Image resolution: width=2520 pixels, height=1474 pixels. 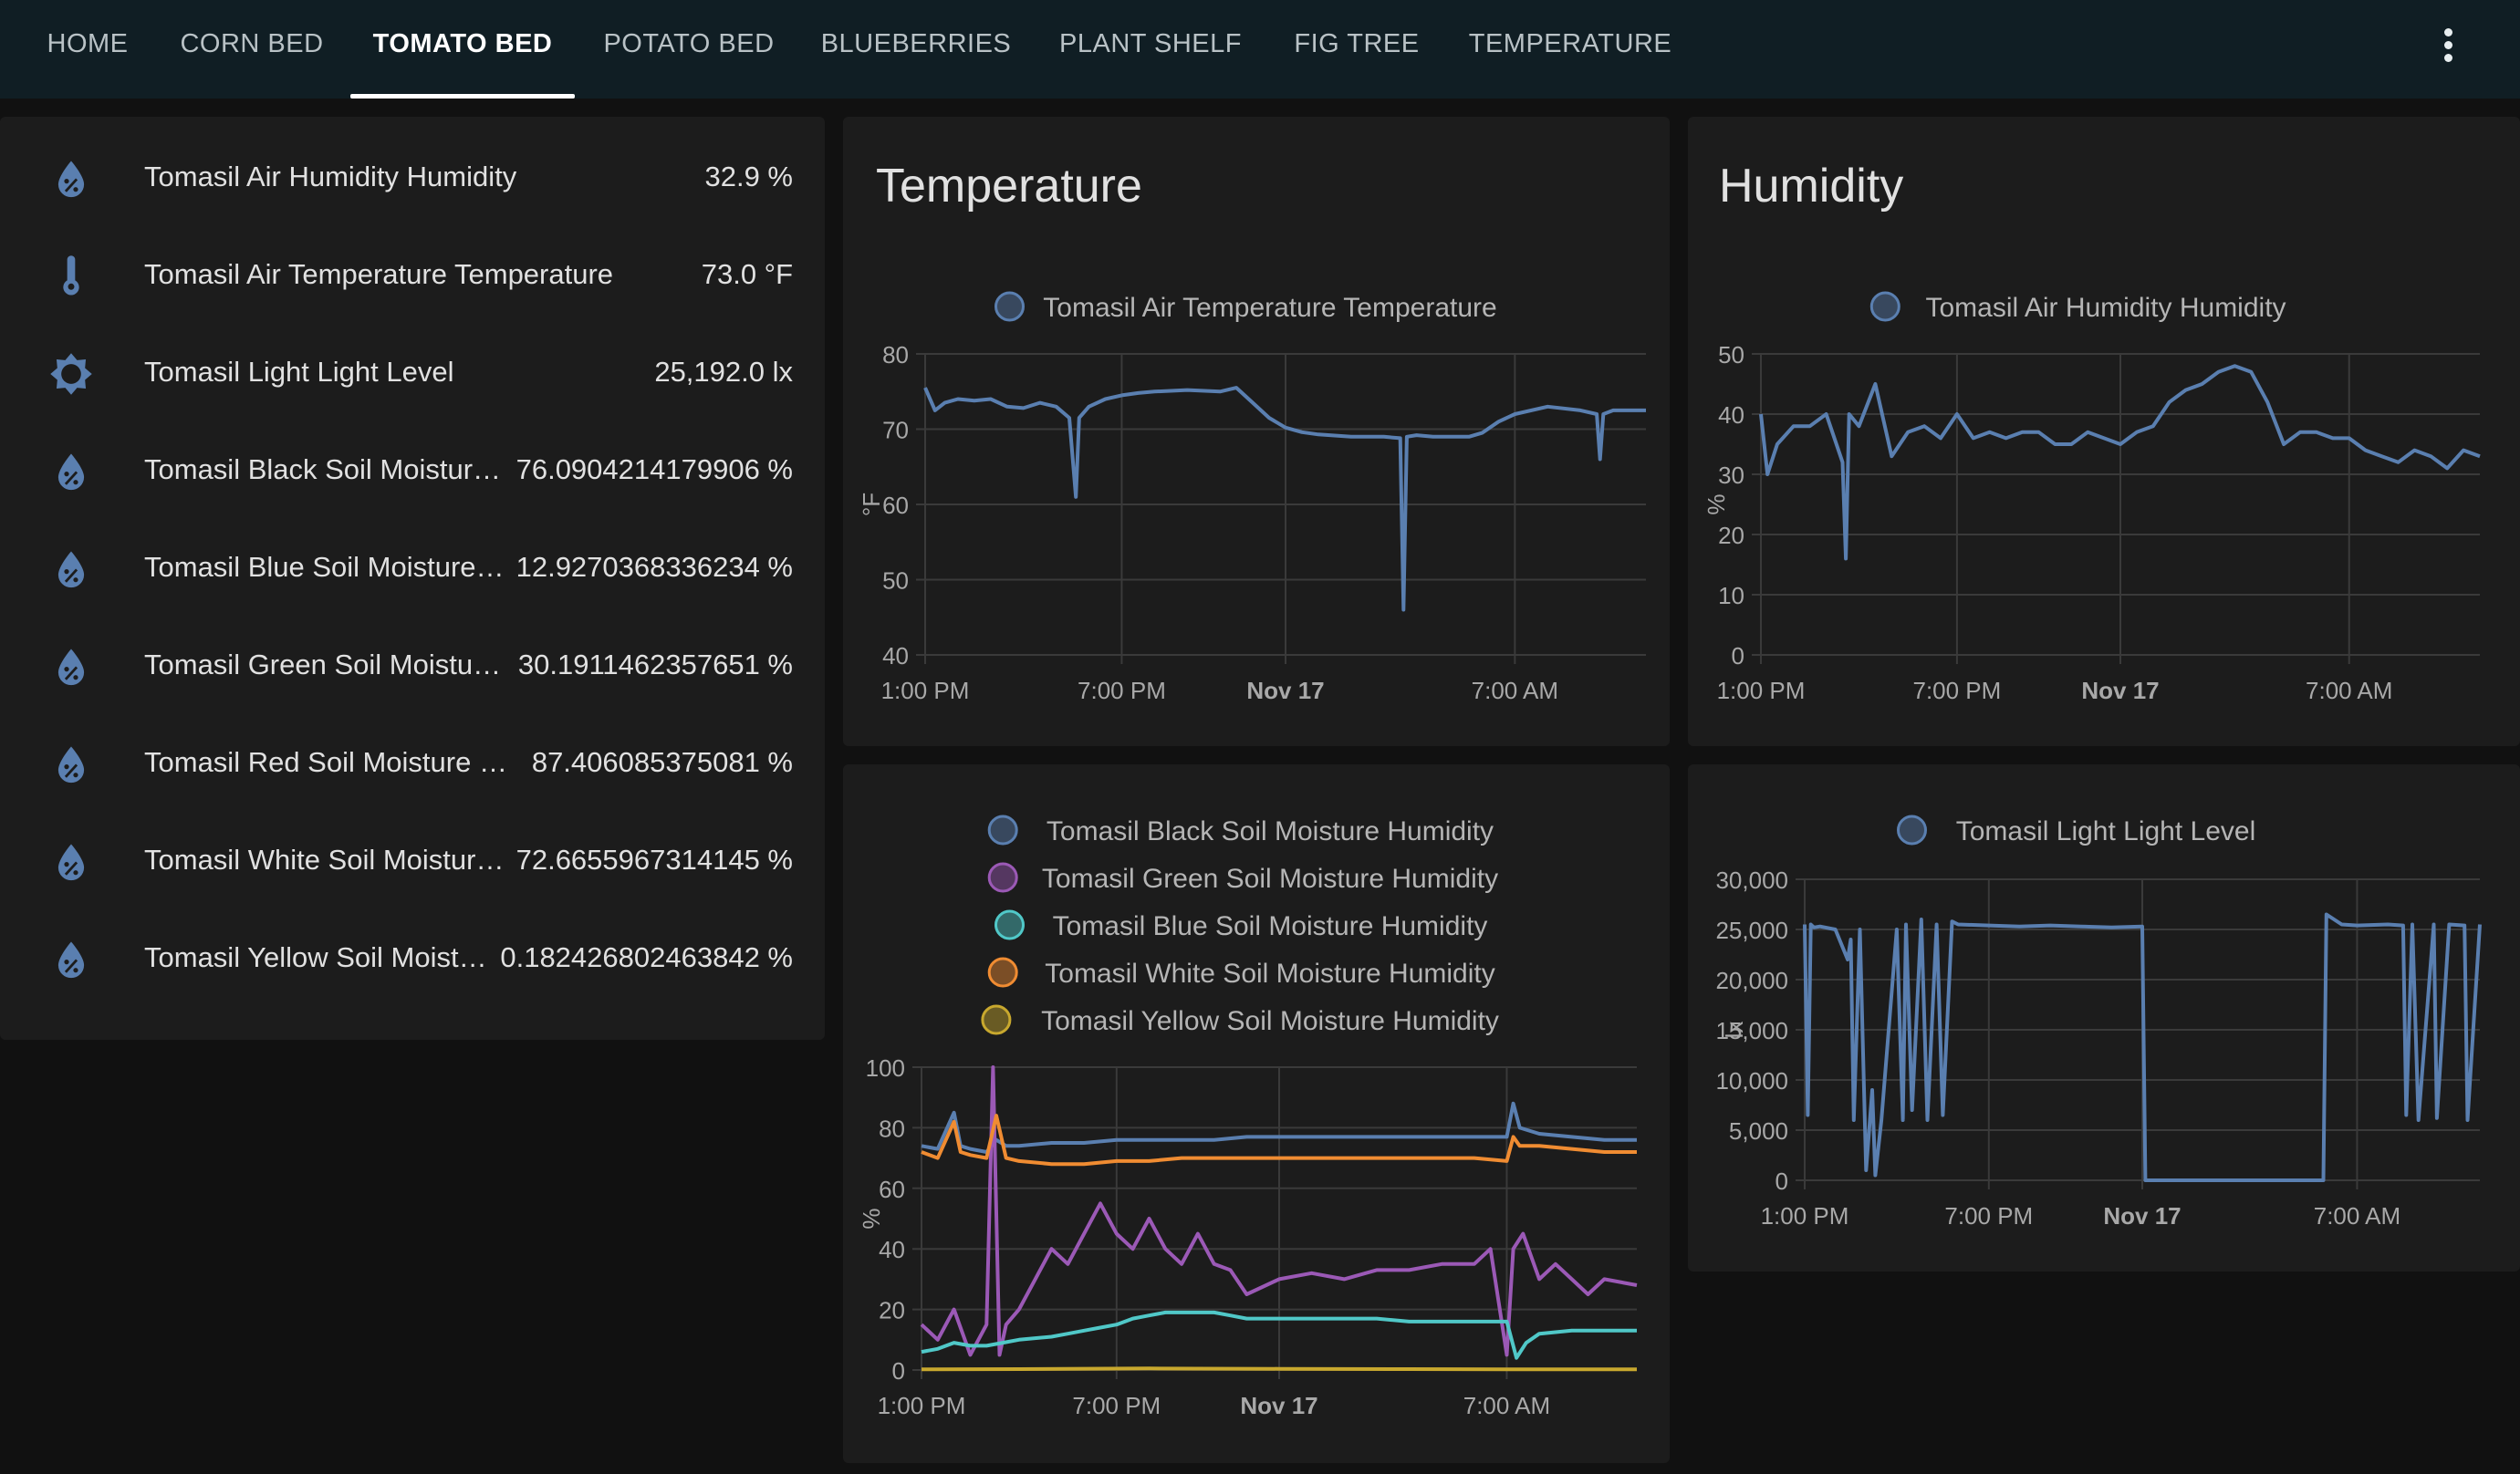 I want to click on y-tick-label: 60, so click(x=895, y=505).